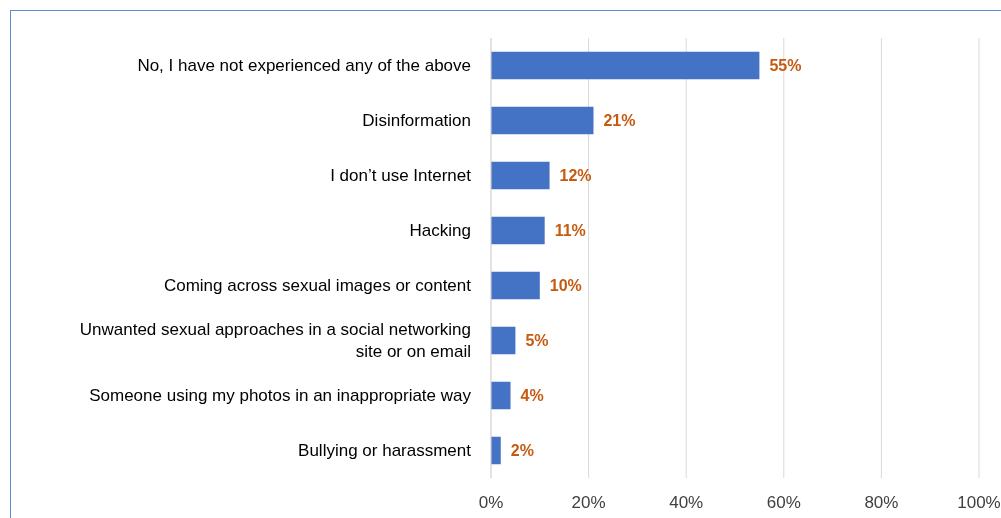 The width and height of the screenshot is (1001, 518). I want to click on data-label: 5%, so click(537, 341).